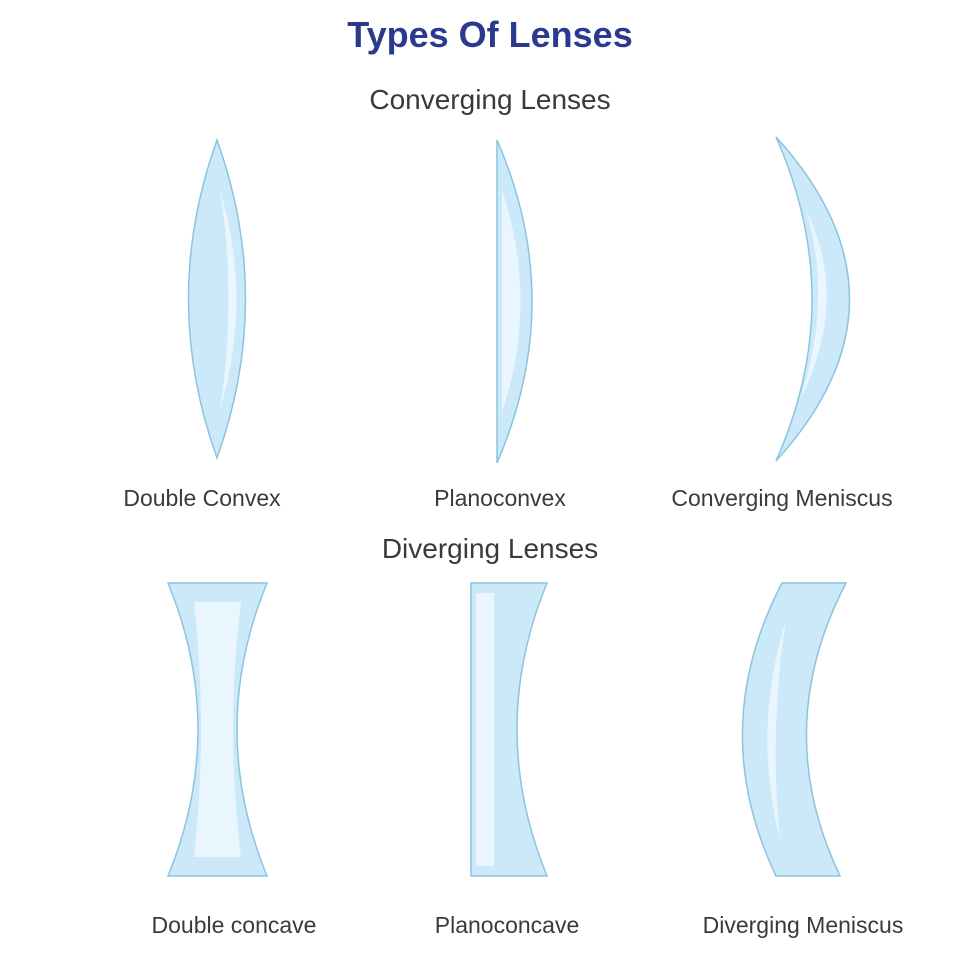 This screenshot has height=980, width=980. What do you see at coordinates (514, 301) in the screenshot?
I see `planoconvex-lens` at bounding box center [514, 301].